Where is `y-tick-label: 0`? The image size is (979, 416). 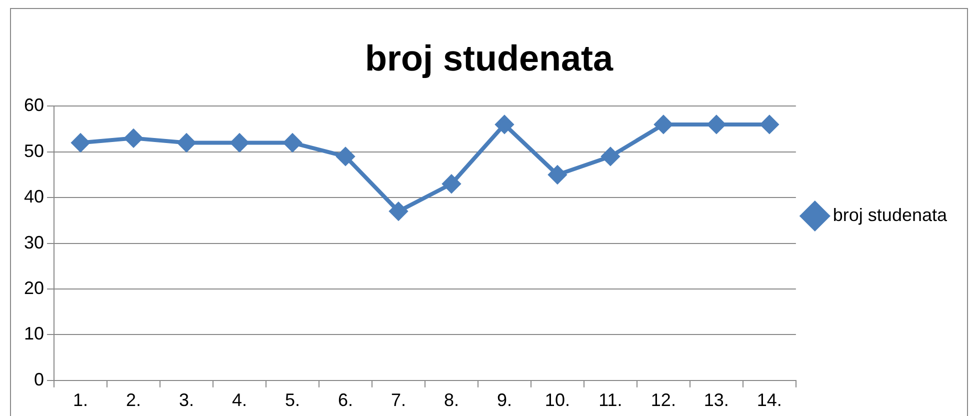 y-tick-label: 0 is located at coordinates (39, 379).